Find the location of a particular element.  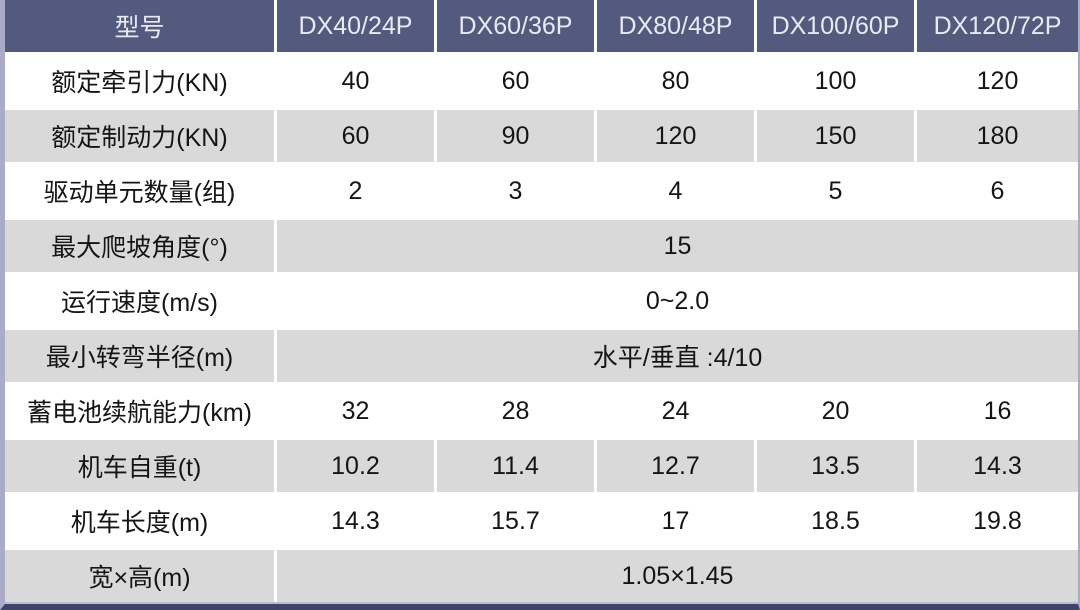

cell-value: 11.4 is located at coordinates (517, 467).